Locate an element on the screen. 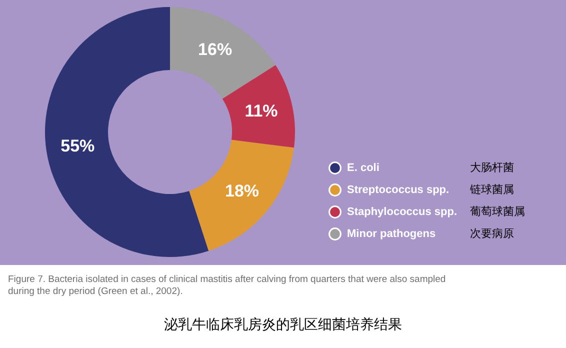  legend-label: Staphylococcus spp. is located at coordinates (402, 212).